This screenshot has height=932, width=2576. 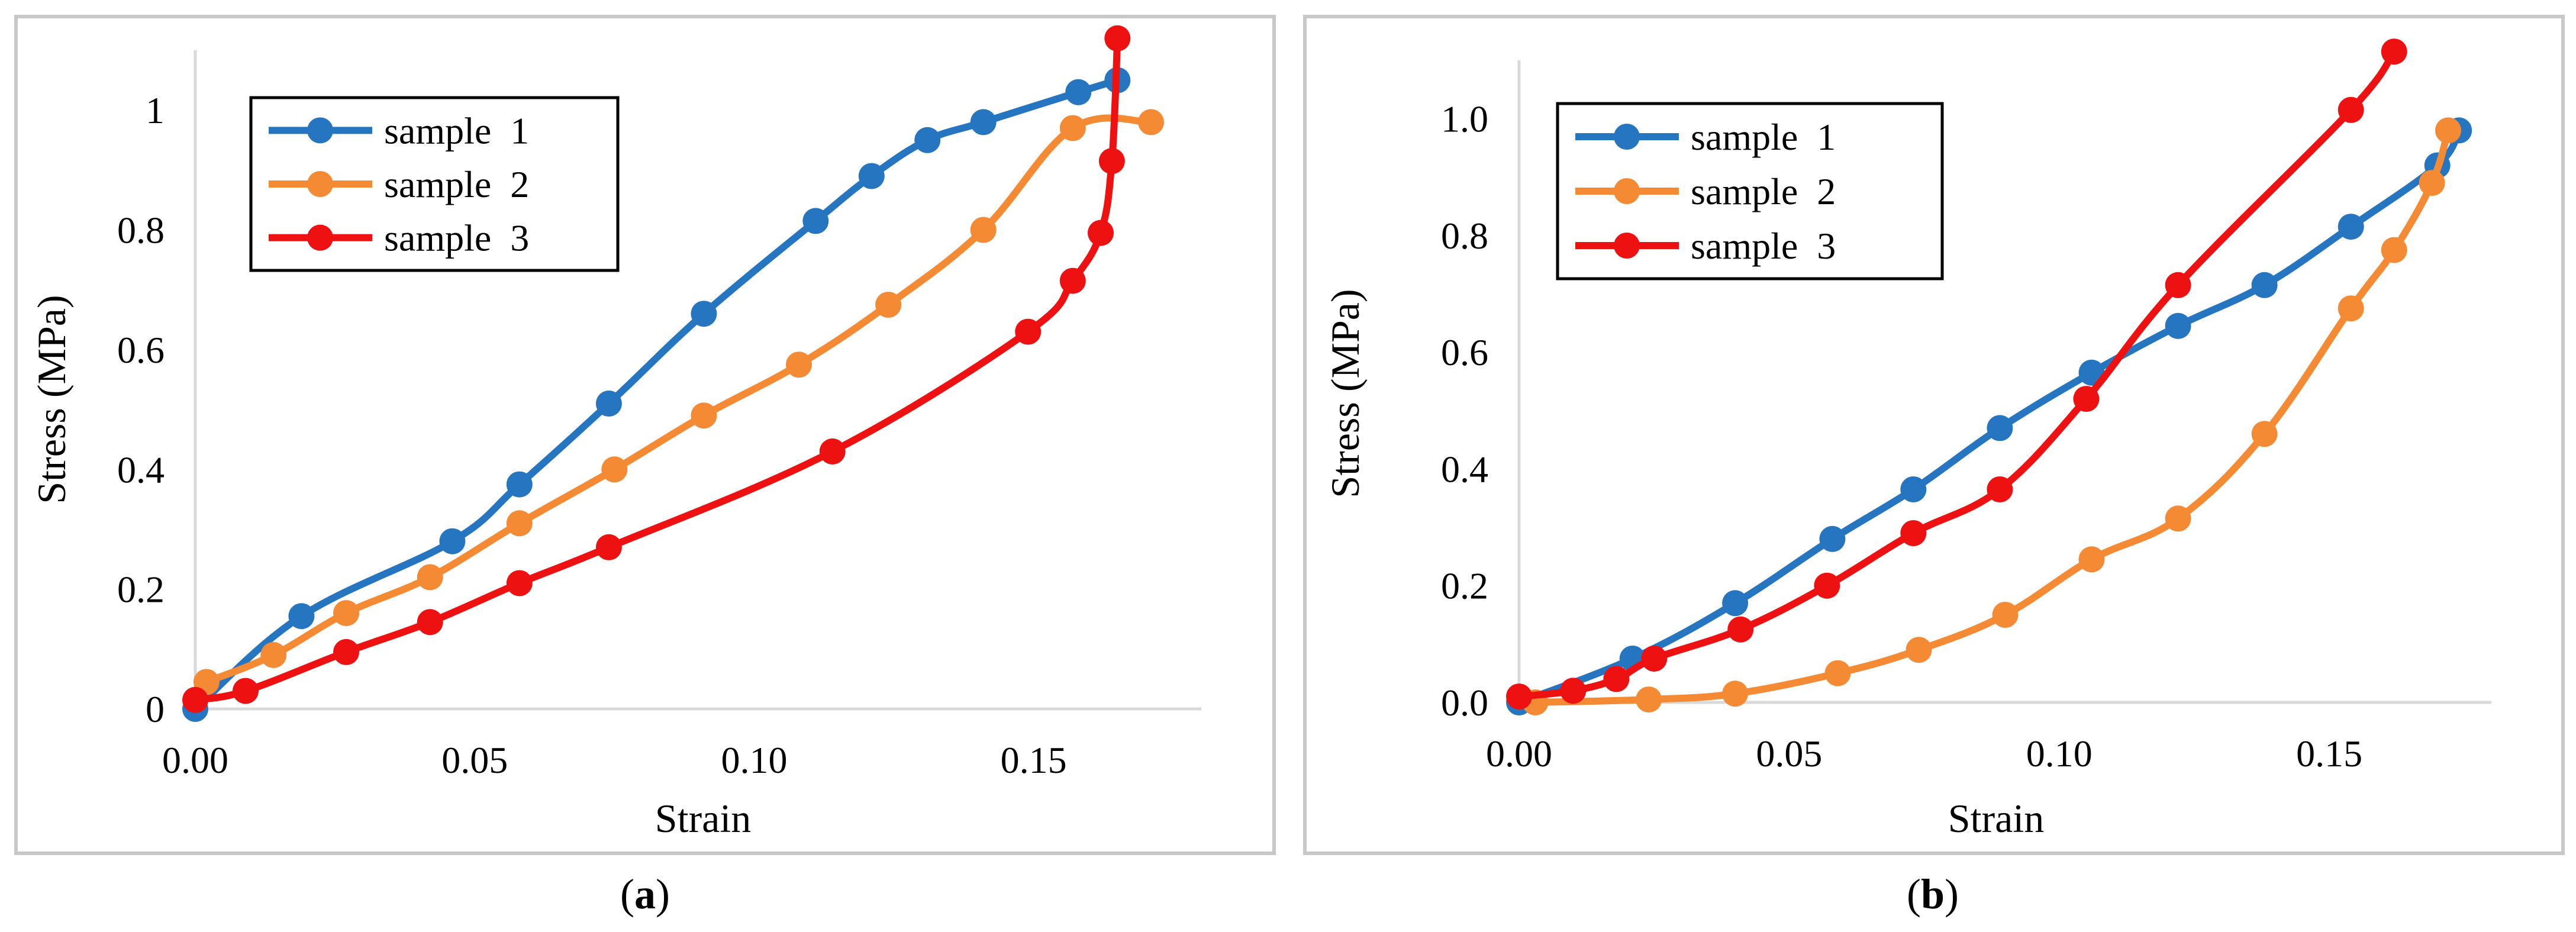 I want to click on panel-a-caption: (a), so click(x=645, y=894).